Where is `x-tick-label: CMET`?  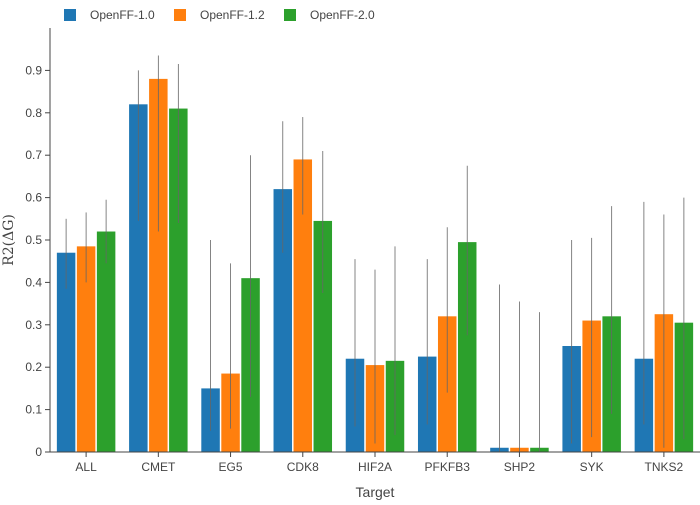 x-tick-label: CMET is located at coordinates (158, 467).